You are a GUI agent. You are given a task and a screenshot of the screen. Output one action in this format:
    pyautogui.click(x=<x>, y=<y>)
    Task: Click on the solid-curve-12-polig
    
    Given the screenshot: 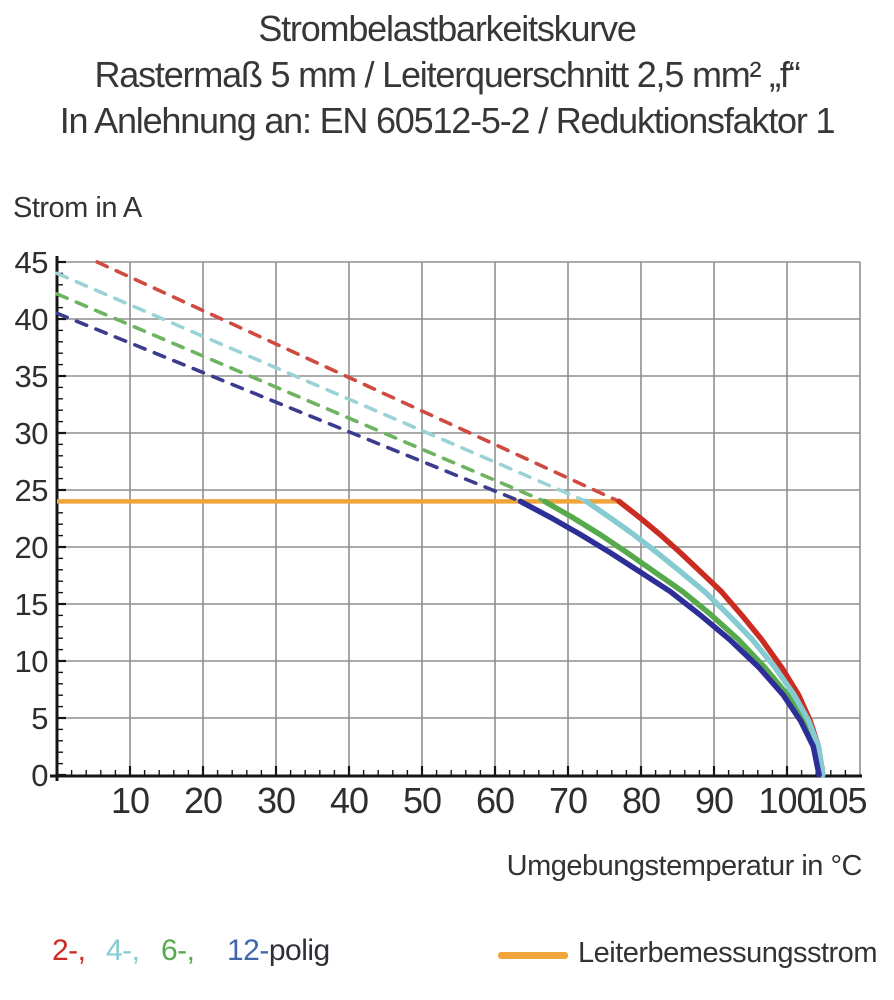 What is the action you would take?
    pyautogui.click(x=669, y=638)
    